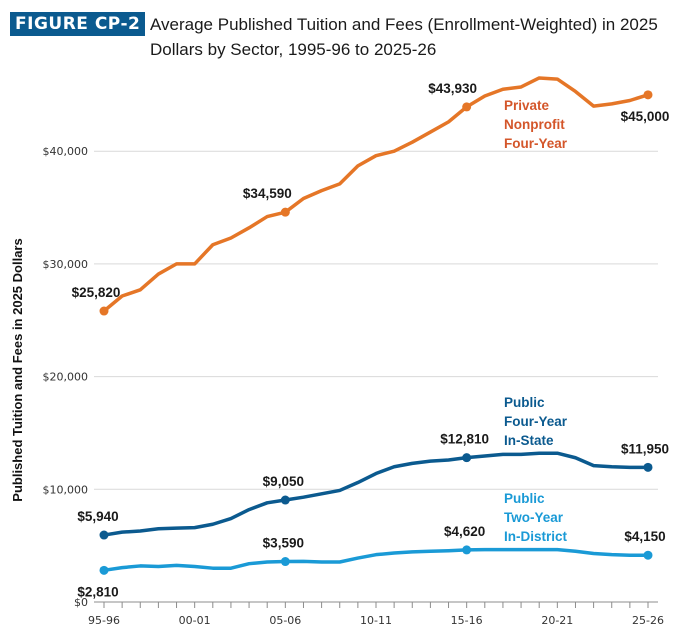 The width and height of the screenshot is (676, 638). I want to click on x-tick-label: 05-06, so click(285, 620).